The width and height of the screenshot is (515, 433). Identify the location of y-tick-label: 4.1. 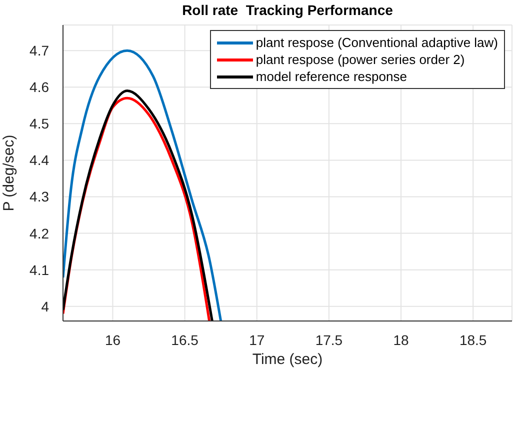
(40, 270).